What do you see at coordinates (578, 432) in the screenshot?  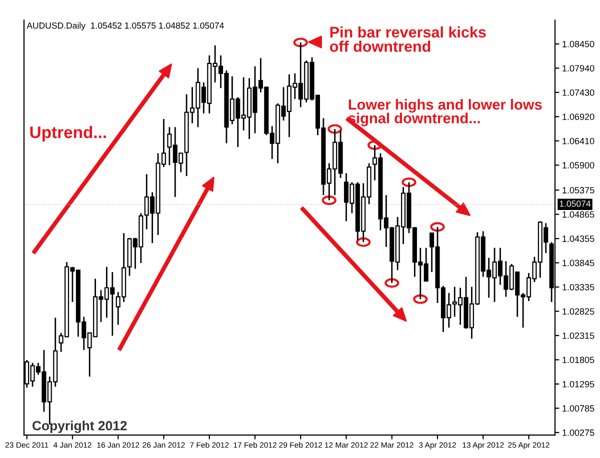 I see `y-tick-label: 1.00275` at bounding box center [578, 432].